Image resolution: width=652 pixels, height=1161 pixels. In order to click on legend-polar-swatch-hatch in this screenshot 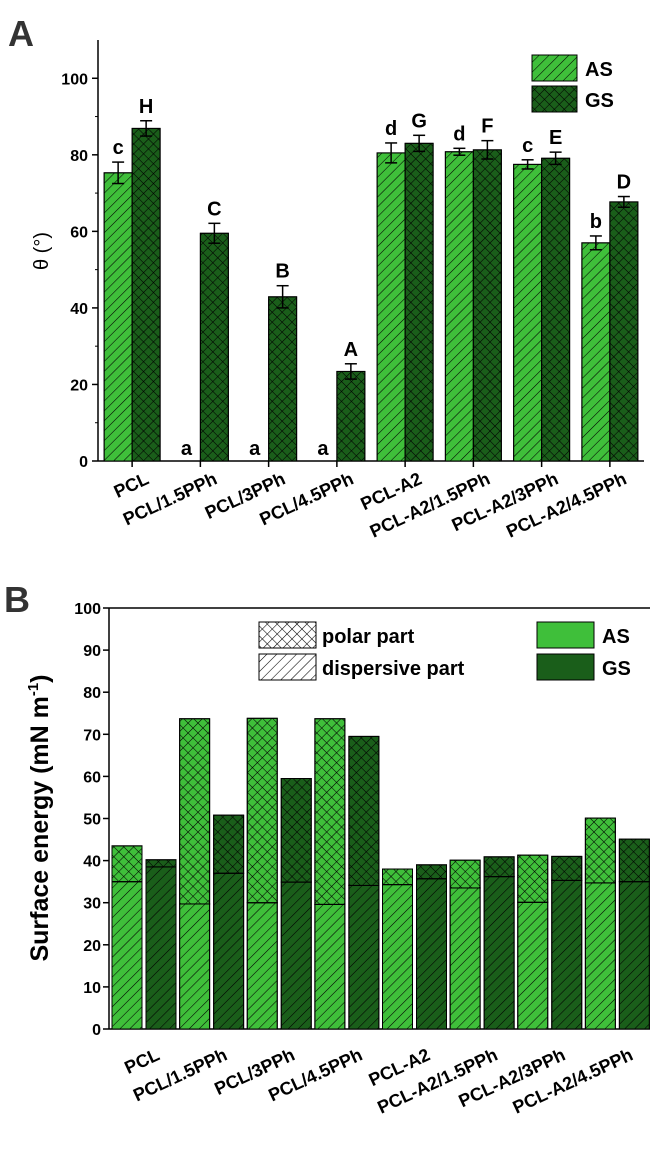, I will do `click(287, 635)`.